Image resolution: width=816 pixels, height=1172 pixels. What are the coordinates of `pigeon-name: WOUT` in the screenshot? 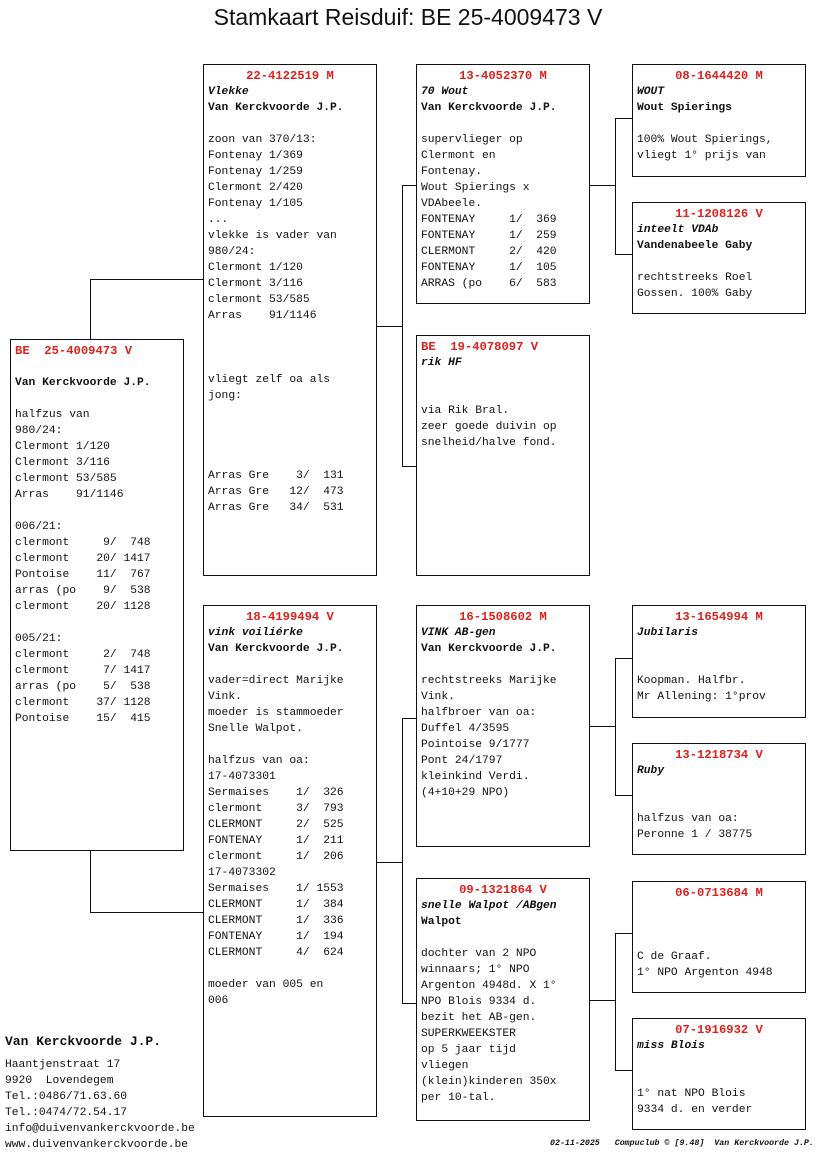 It's located at (651, 92).